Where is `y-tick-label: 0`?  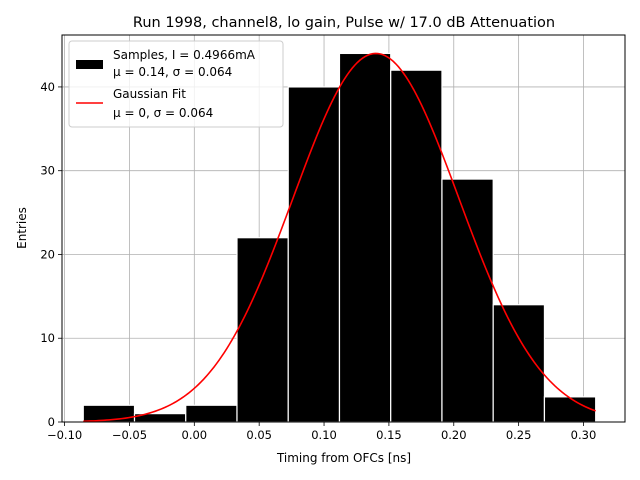 y-tick-label: 0 is located at coordinates (51, 422).